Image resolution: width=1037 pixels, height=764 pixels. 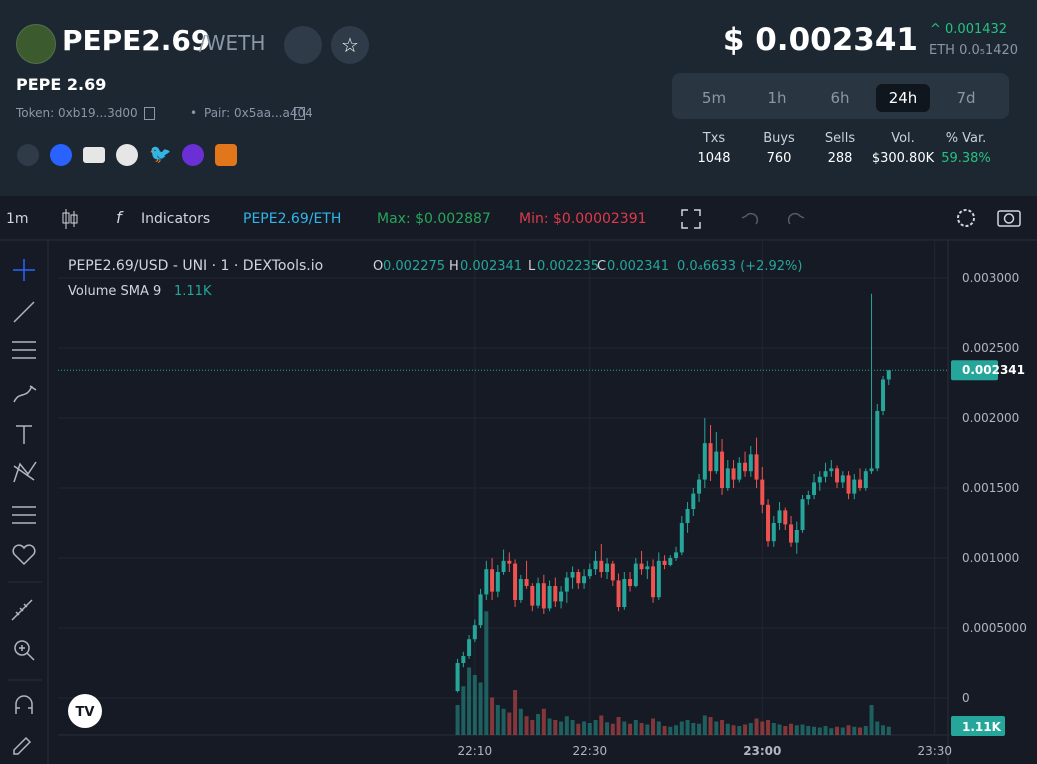 I want to click on l-value: 0.002235, so click(x=568, y=266).